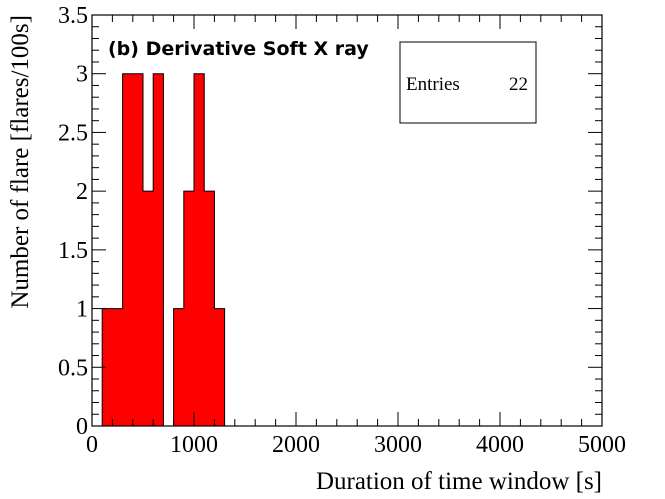 The width and height of the screenshot is (665, 499). I want to click on x-tick-labels: 0 1000 2000 3000 4000 5000, so click(356, 445).